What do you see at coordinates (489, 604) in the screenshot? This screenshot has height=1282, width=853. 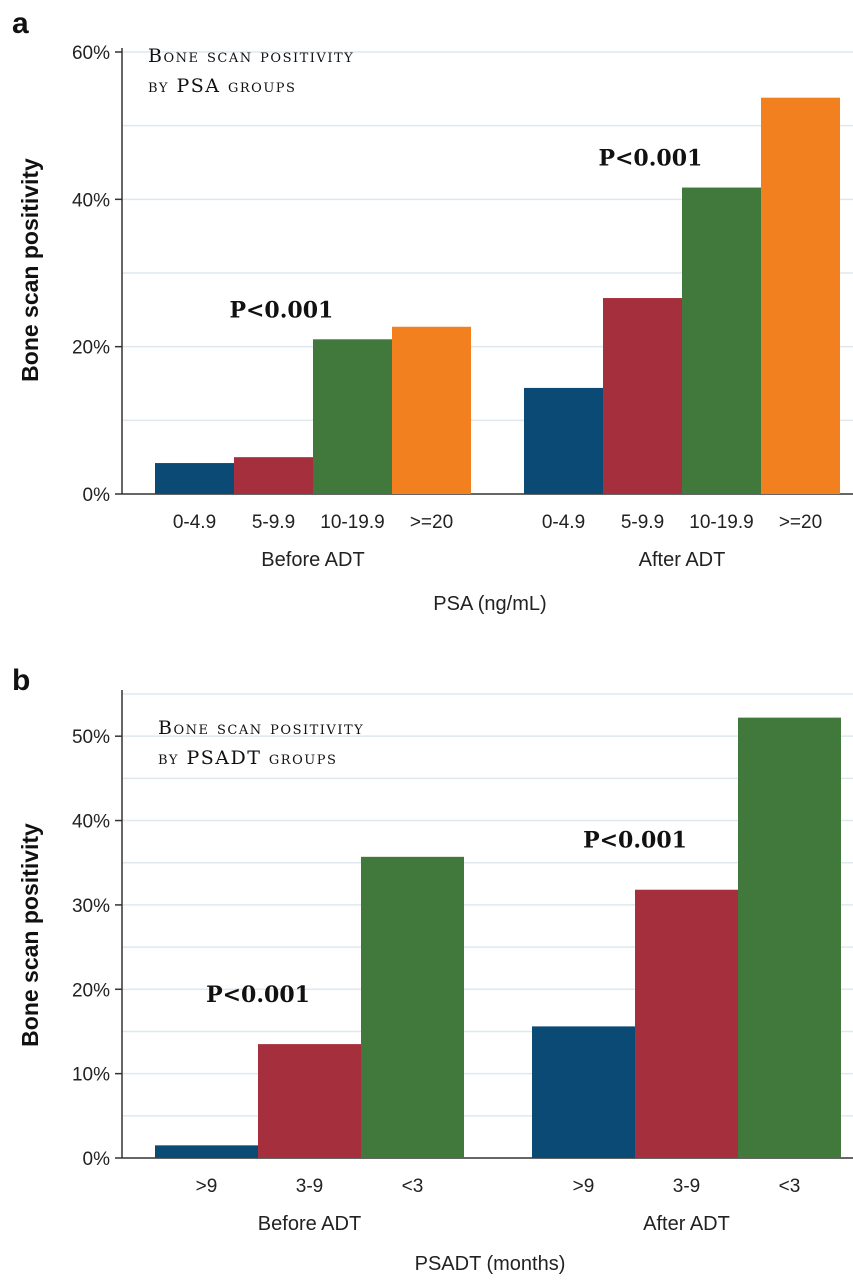 I see `x-axis-title: PSA (ng/mL)` at bounding box center [489, 604].